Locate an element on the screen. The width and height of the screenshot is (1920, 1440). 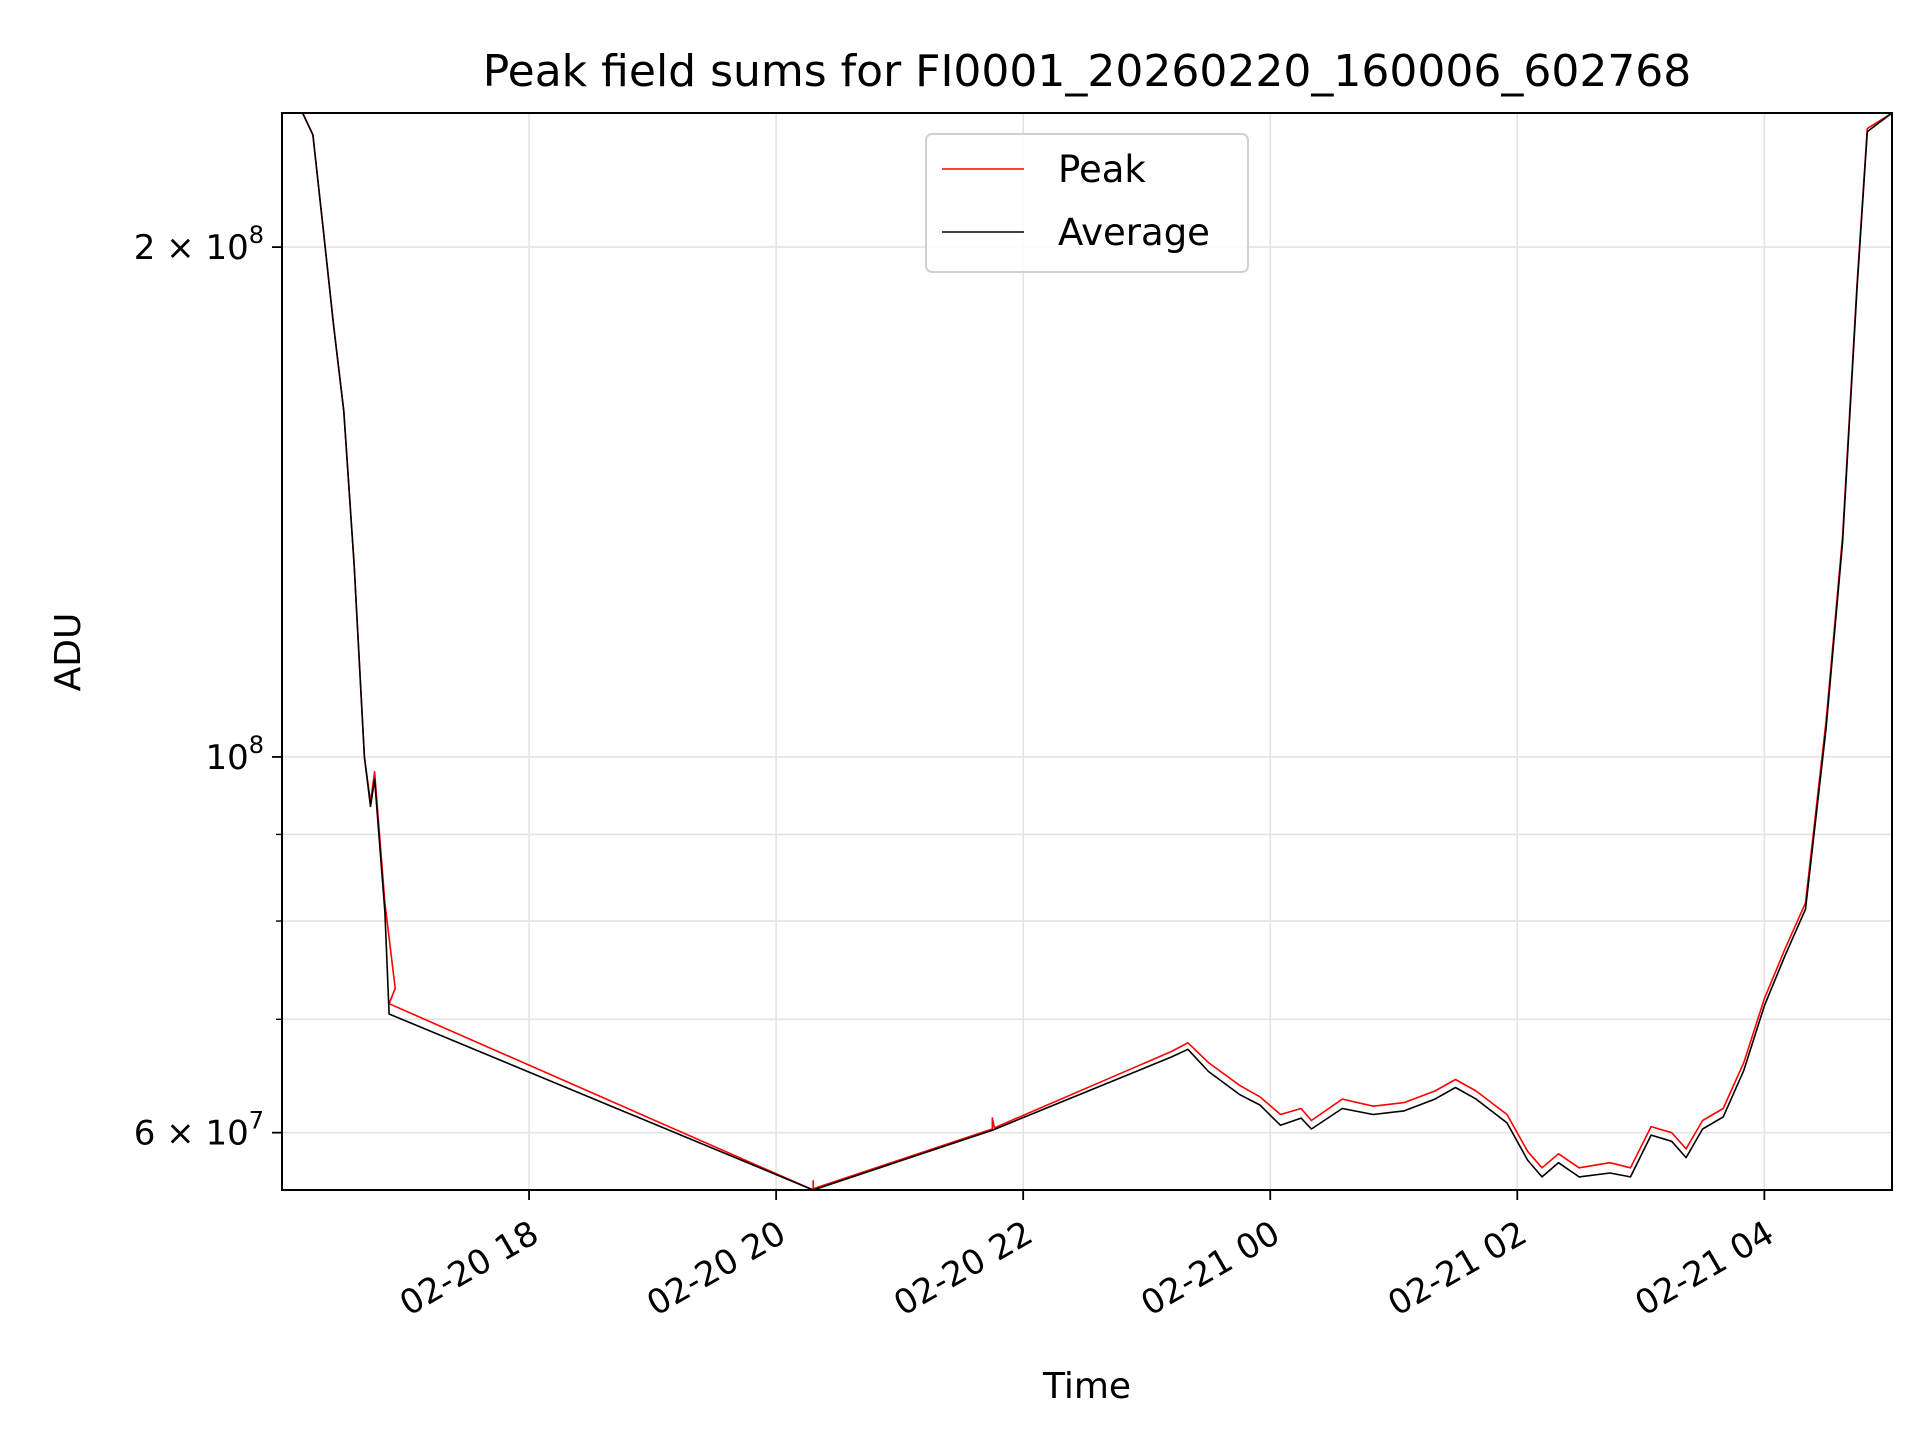
y-tick-mantissa: 2 × 10 is located at coordinates (191, 248).